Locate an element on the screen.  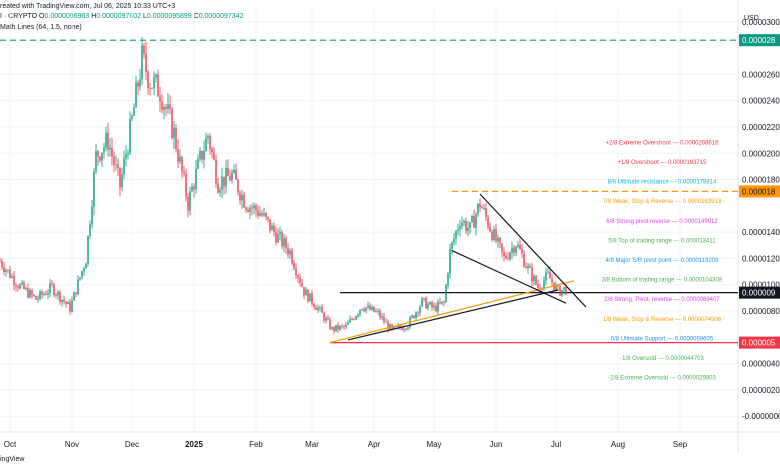
indicator-label: Math Lines (64, 1.5, none) is located at coordinates (41, 27).